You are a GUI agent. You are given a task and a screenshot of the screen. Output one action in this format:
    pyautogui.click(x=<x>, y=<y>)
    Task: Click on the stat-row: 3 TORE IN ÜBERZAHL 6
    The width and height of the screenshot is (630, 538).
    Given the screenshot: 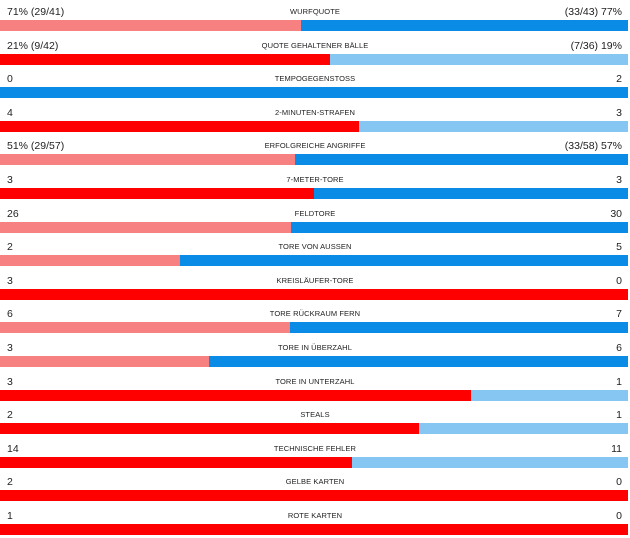 What is the action you would take?
    pyautogui.click(x=315, y=355)
    